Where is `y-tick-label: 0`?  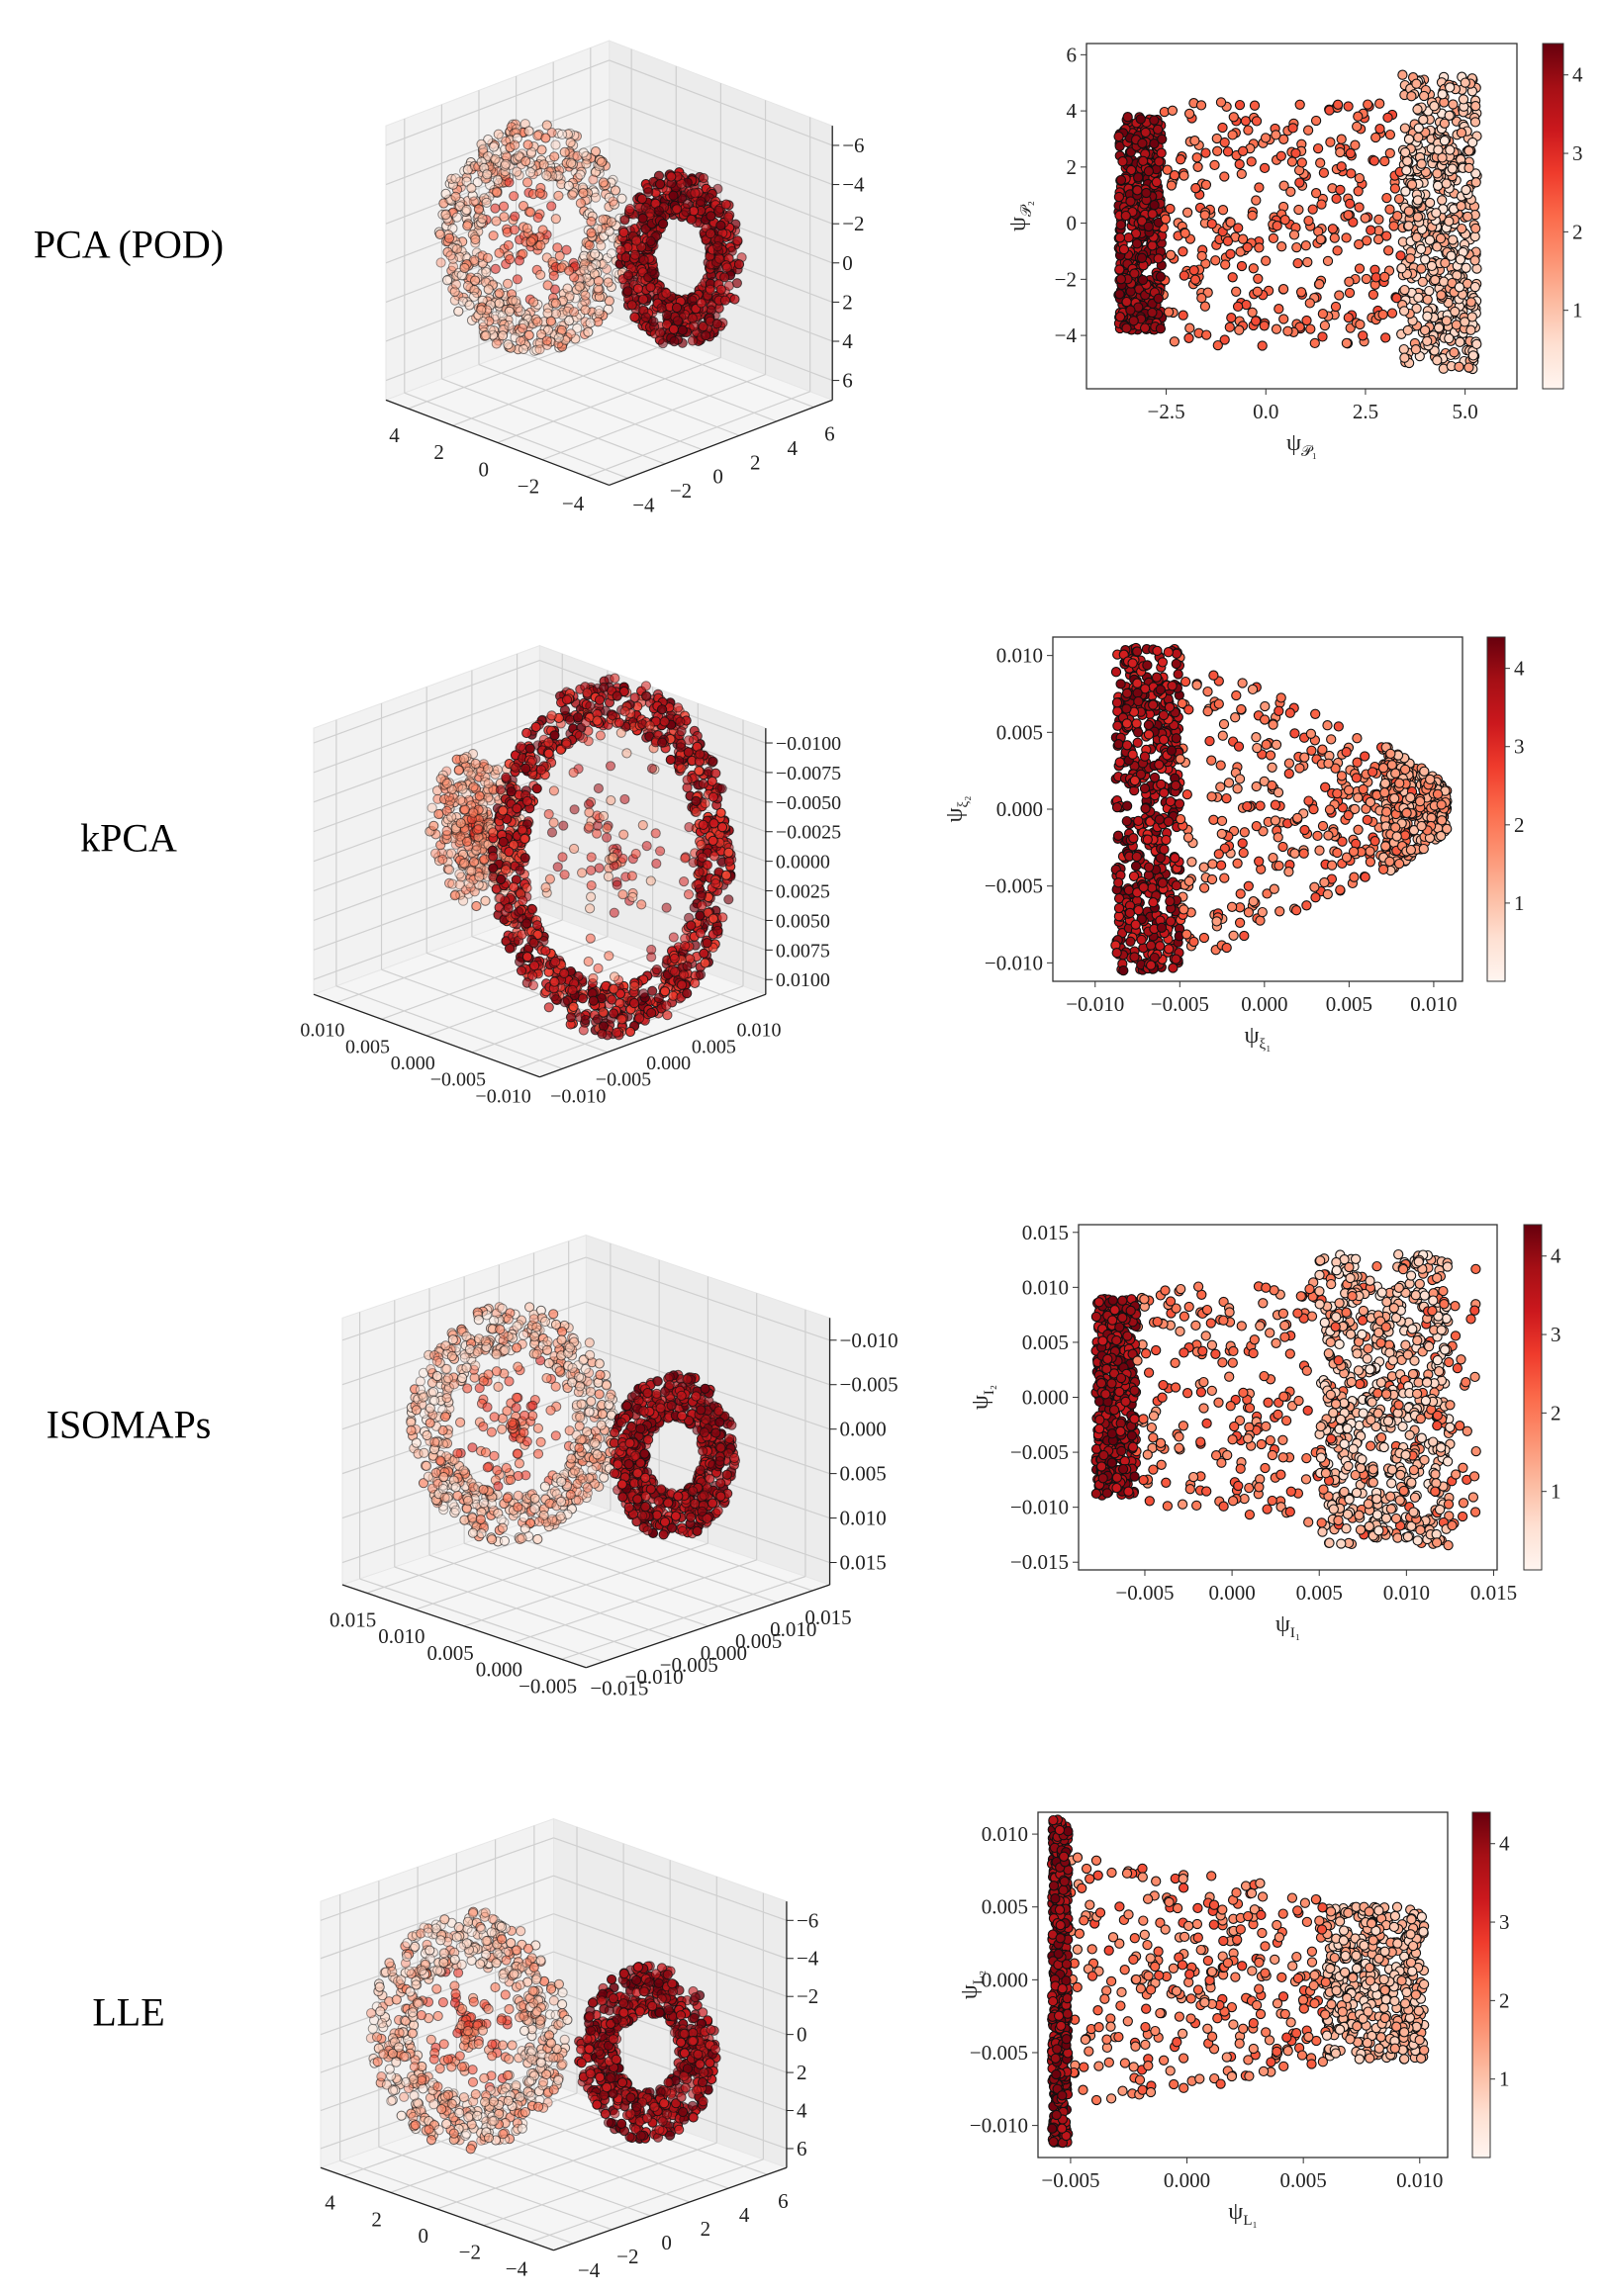 y-tick-label: 0 is located at coordinates (1072, 223).